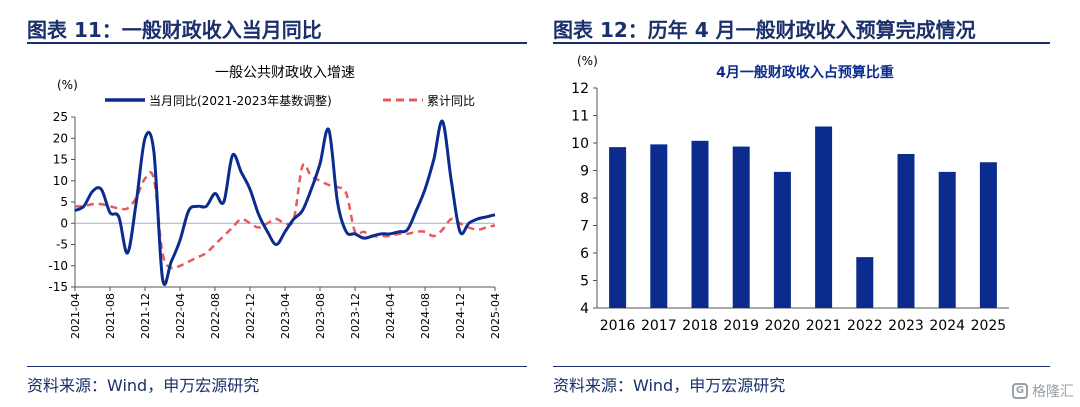 The width and height of the screenshot is (1080, 407). What do you see at coordinates (215, 316) in the screenshot?
I see `x-tick-label: 2022-08` at bounding box center [215, 316].